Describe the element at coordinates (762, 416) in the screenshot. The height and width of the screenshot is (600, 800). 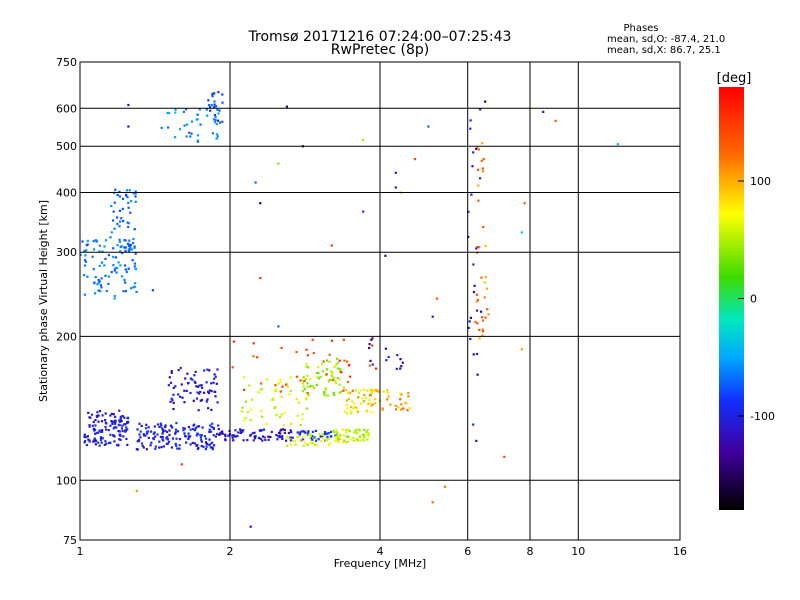
I see `colorbar-tick-label: -100` at that location.